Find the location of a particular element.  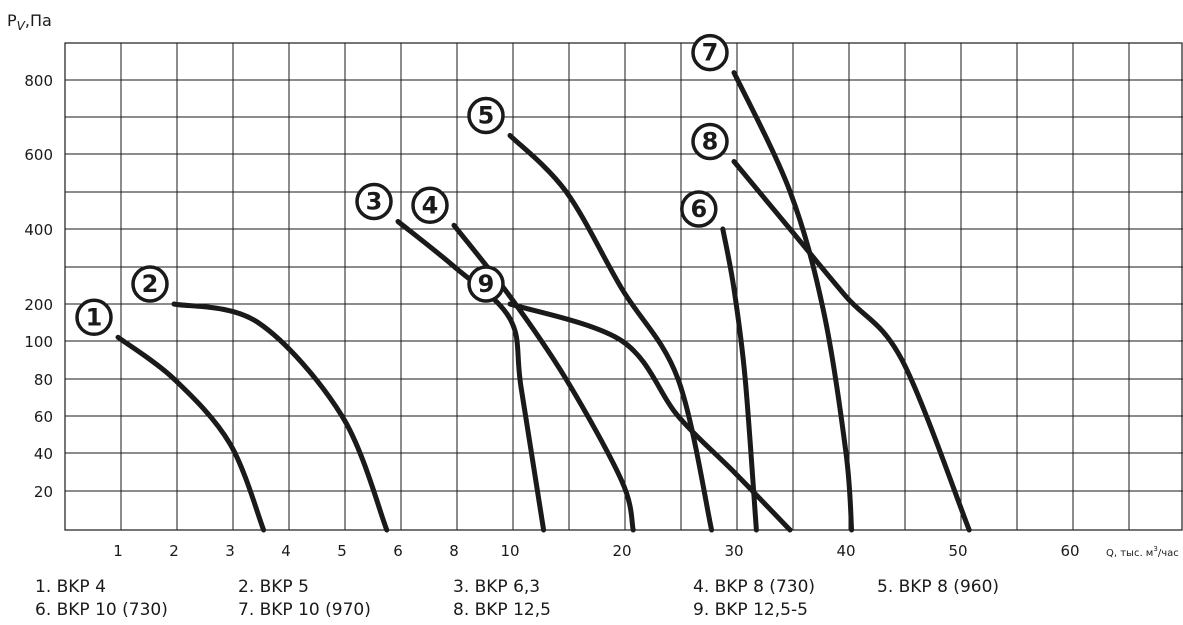

curve-marker-label-7: 7 is located at coordinates (710, 53).